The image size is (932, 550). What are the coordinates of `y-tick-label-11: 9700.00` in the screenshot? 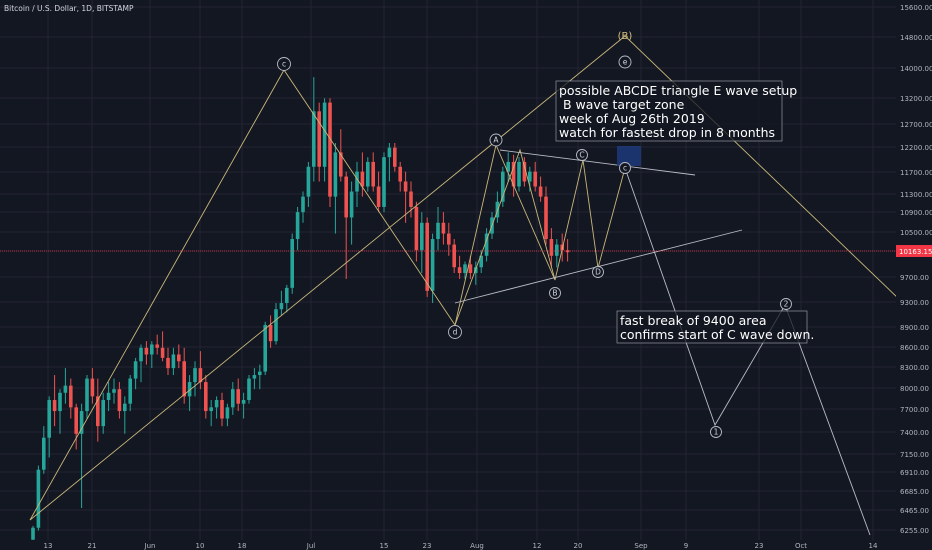 It's located at (914, 278).